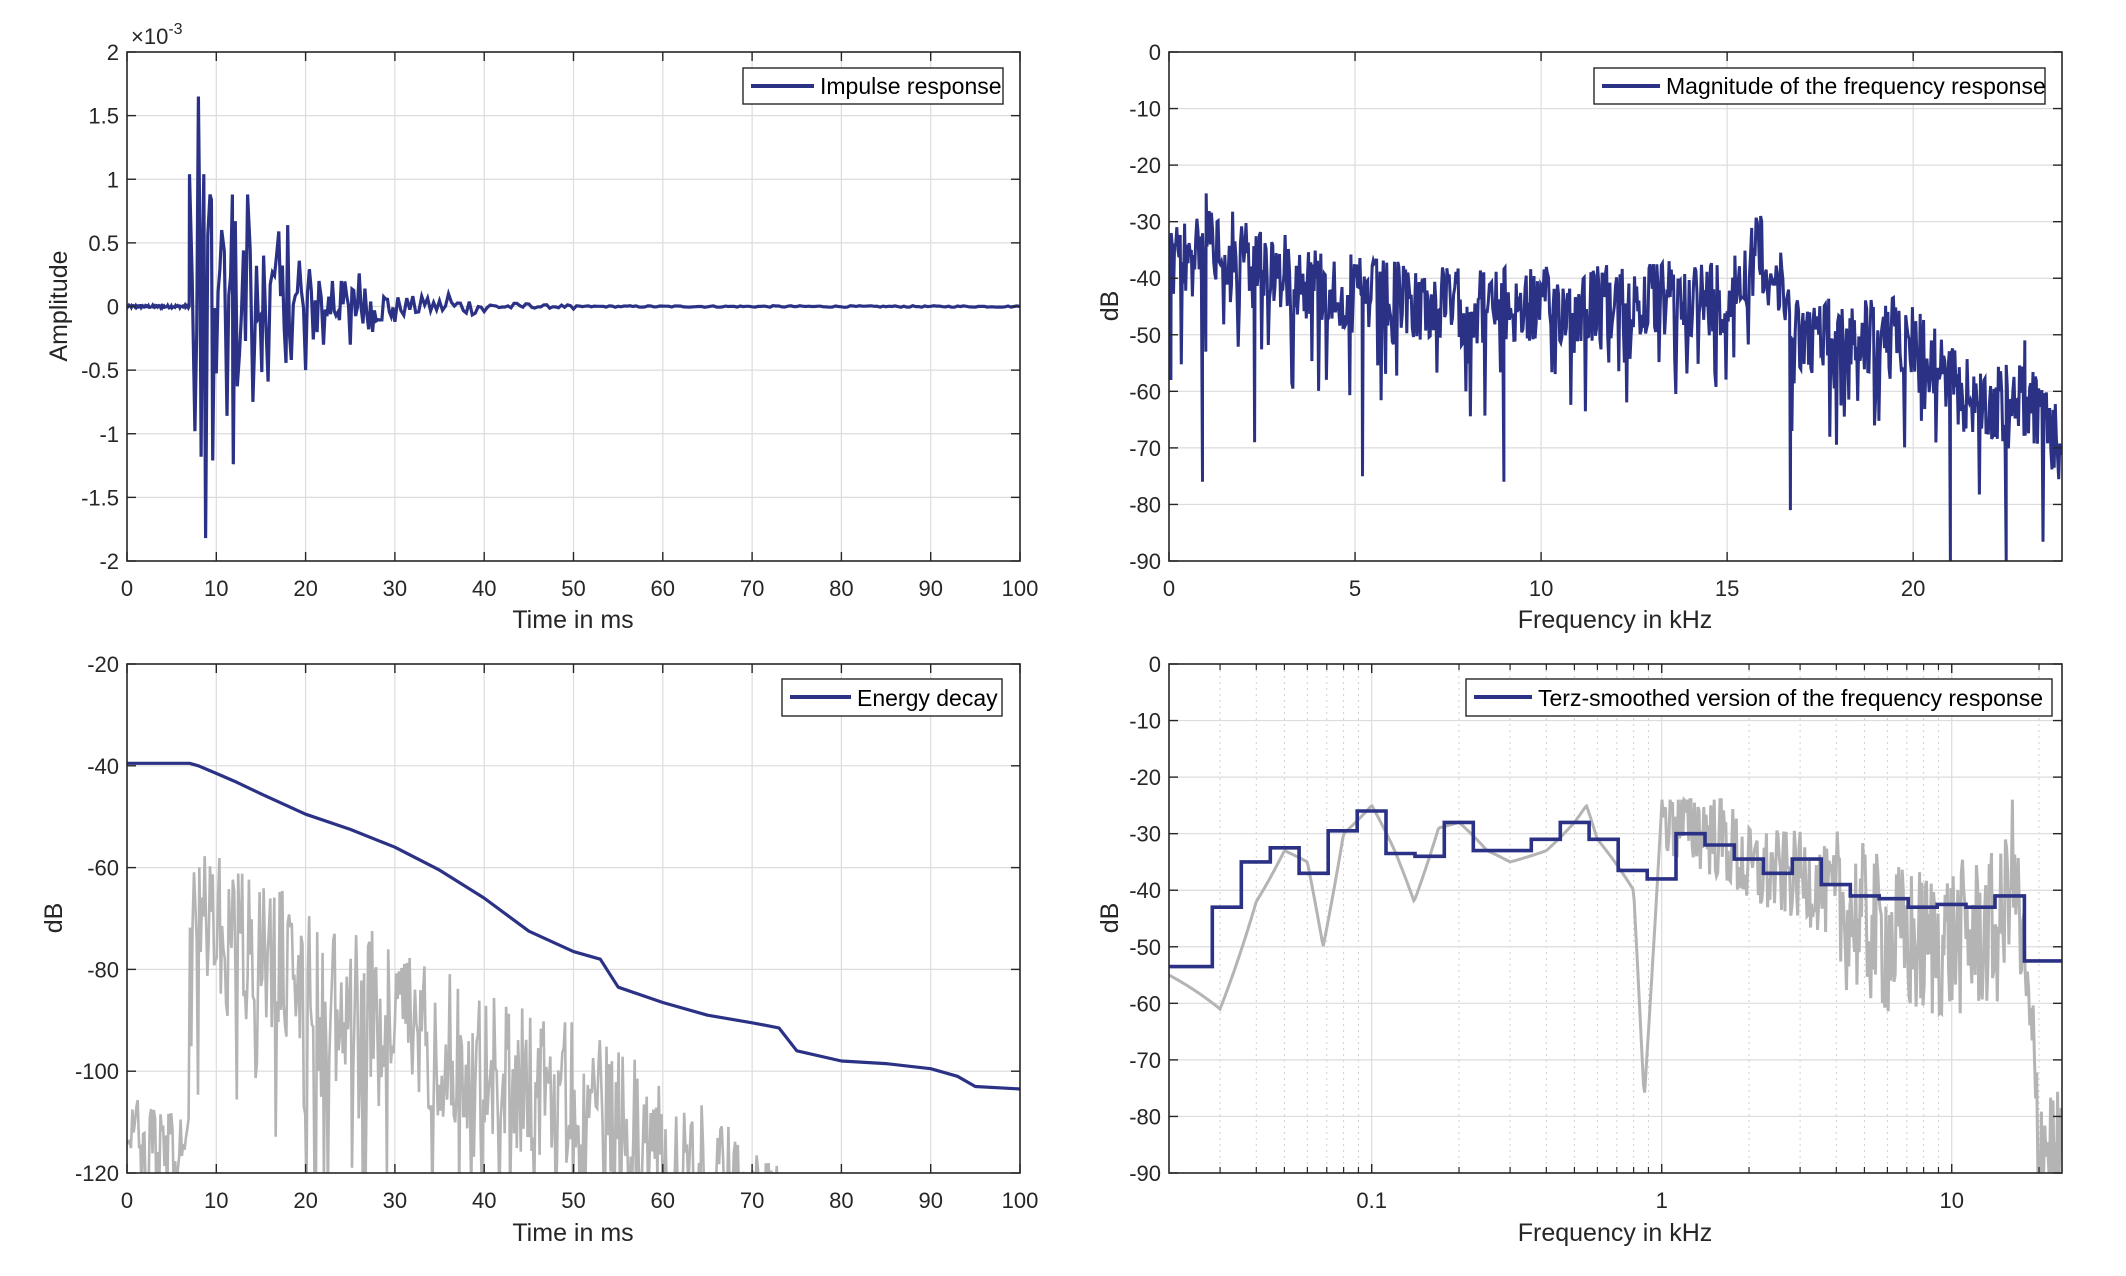  What do you see at coordinates (1615, 620) in the screenshot?
I see `magnitude-x-axis-label: Frequency in kHz` at bounding box center [1615, 620].